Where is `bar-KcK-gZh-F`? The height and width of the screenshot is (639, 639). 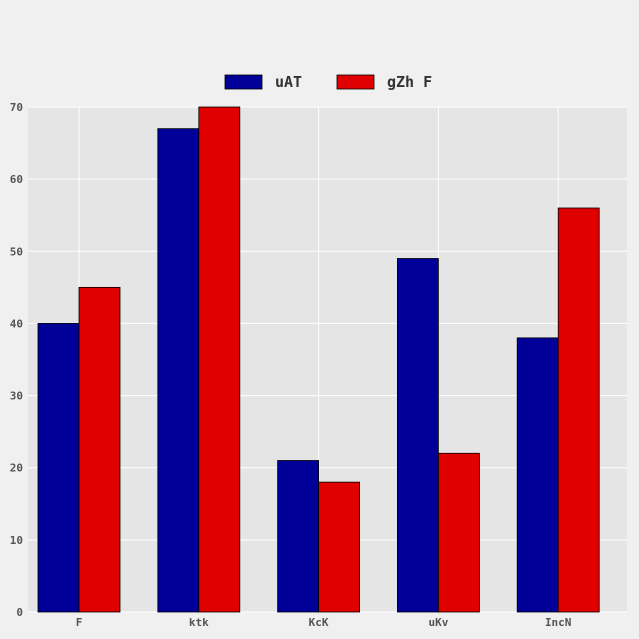 bar-KcK-gZh-F is located at coordinates (339, 547).